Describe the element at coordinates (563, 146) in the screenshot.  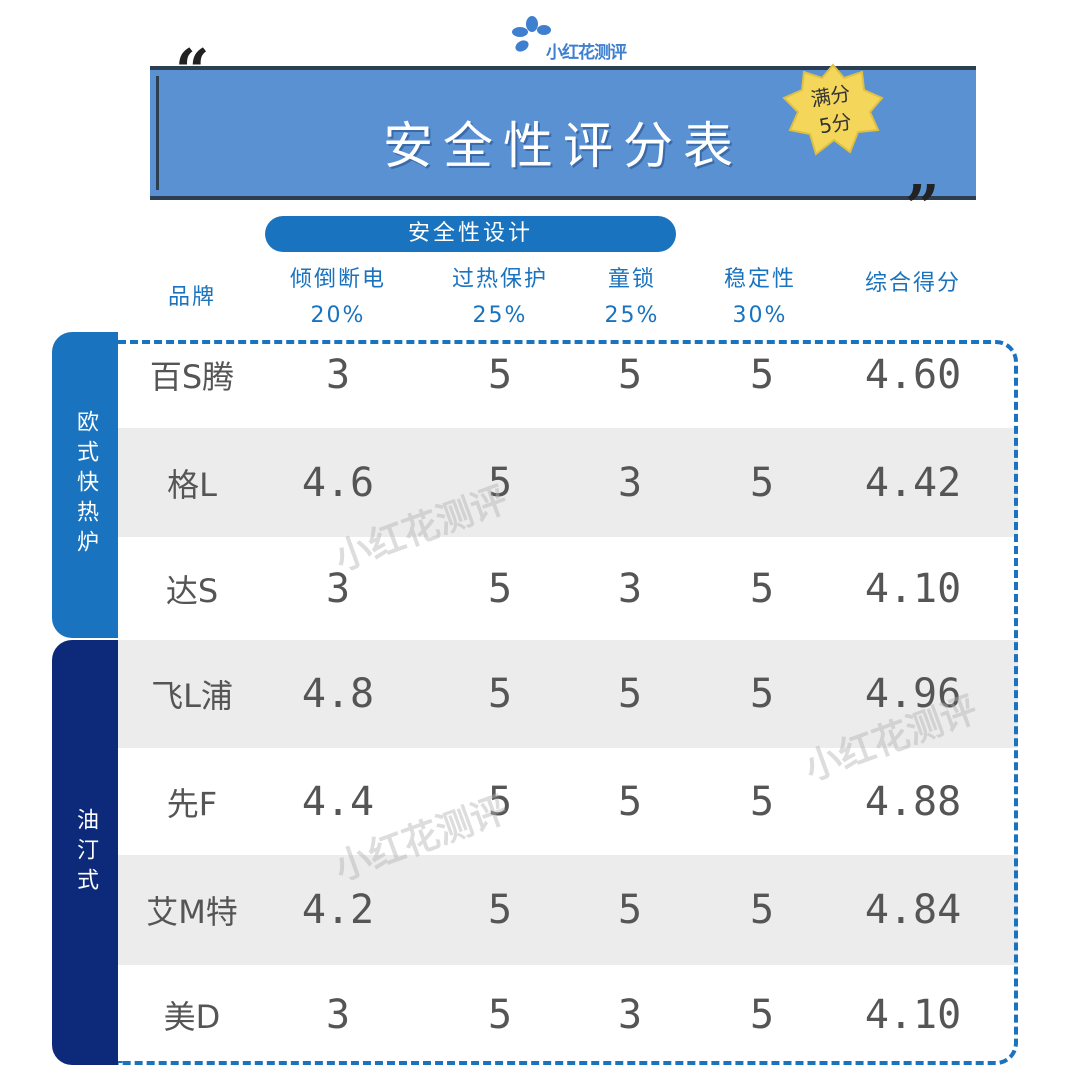
I see `page-title: 安全性评分表` at that location.